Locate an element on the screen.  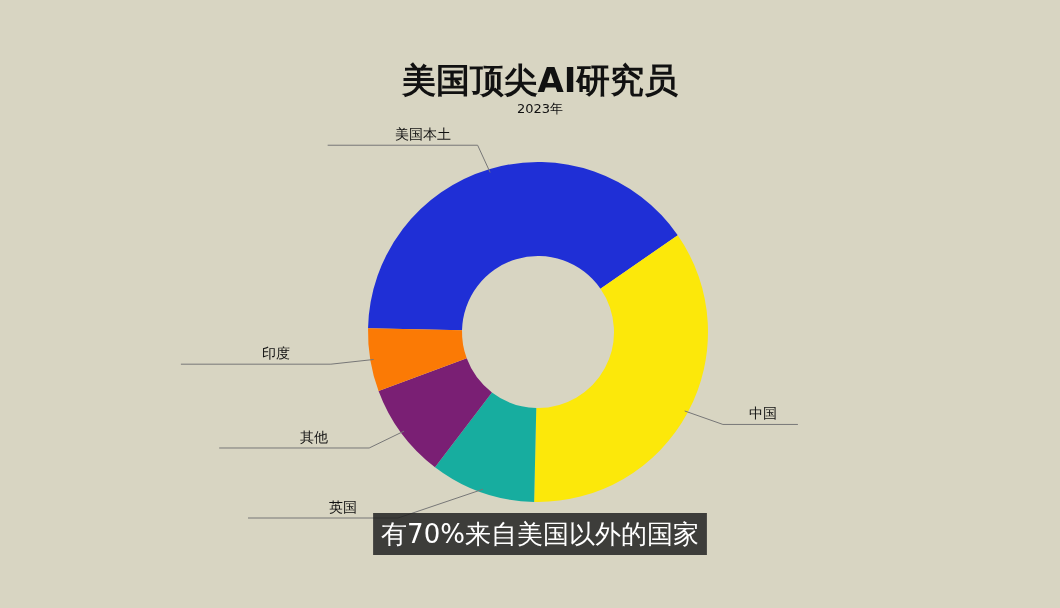
slice-label: 印度 is located at coordinates (275, 353).